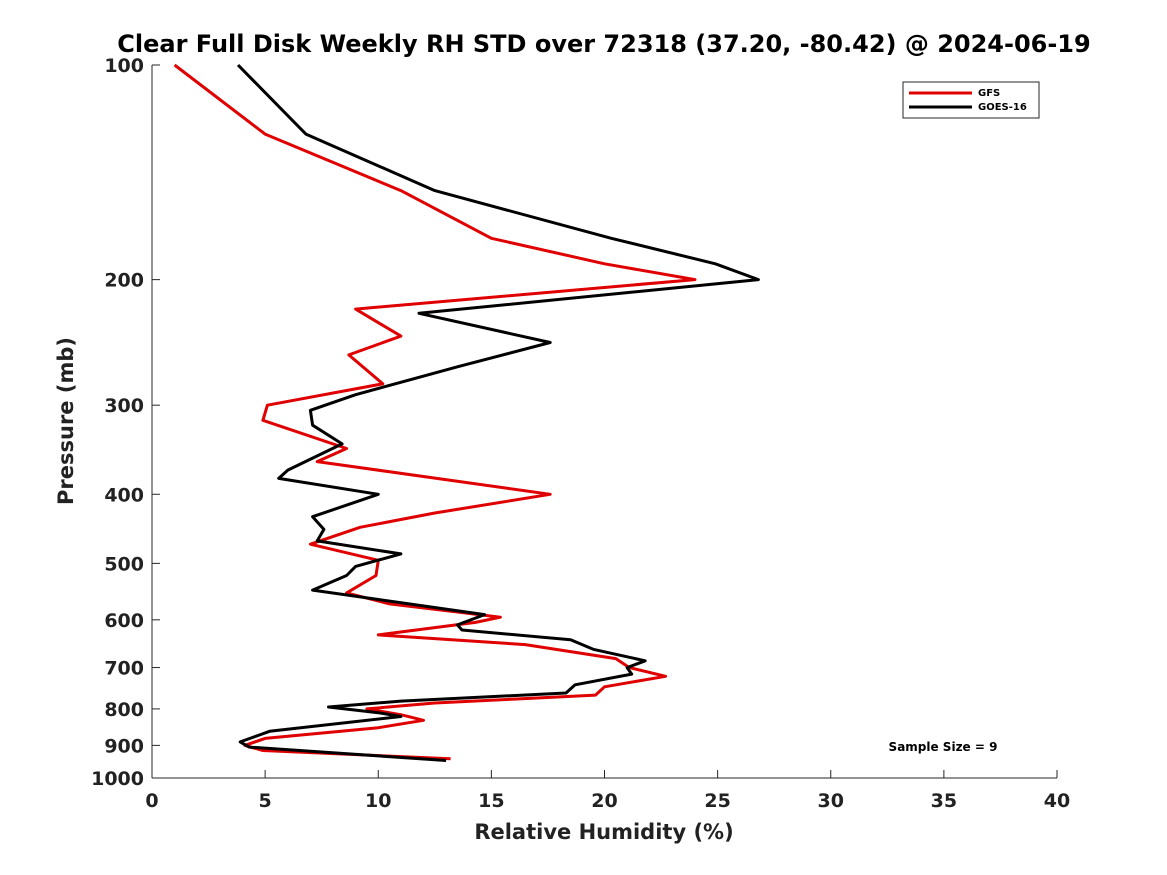  I want to click on legend-box, so click(971, 100).